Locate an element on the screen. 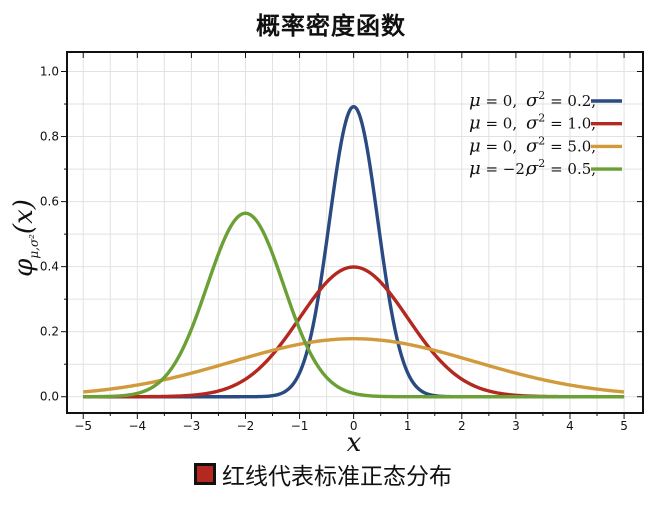 The width and height of the screenshot is (662, 510). caption-color-swatch is located at coordinates (205, 474).